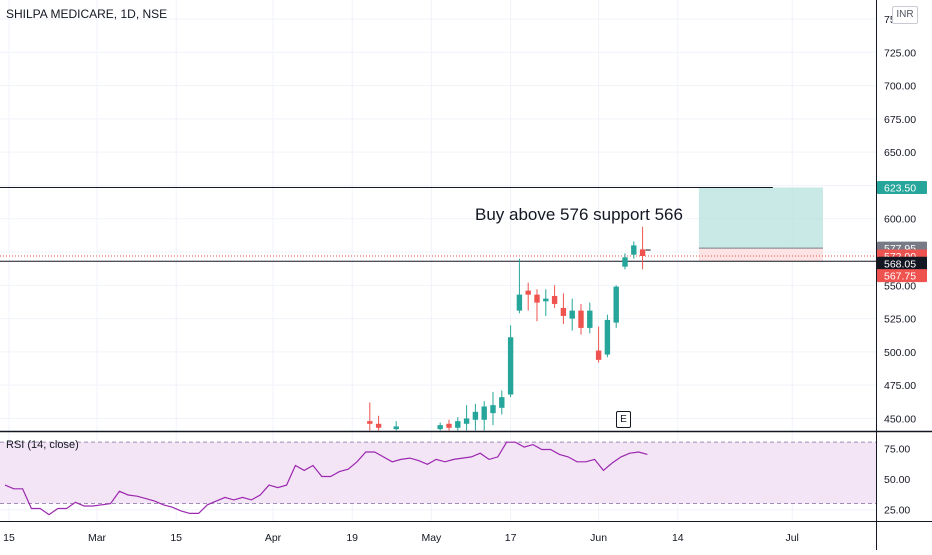 The image size is (932, 555). What do you see at coordinates (791, 538) in the screenshot?
I see `time-axis-tick-label: Jul` at bounding box center [791, 538].